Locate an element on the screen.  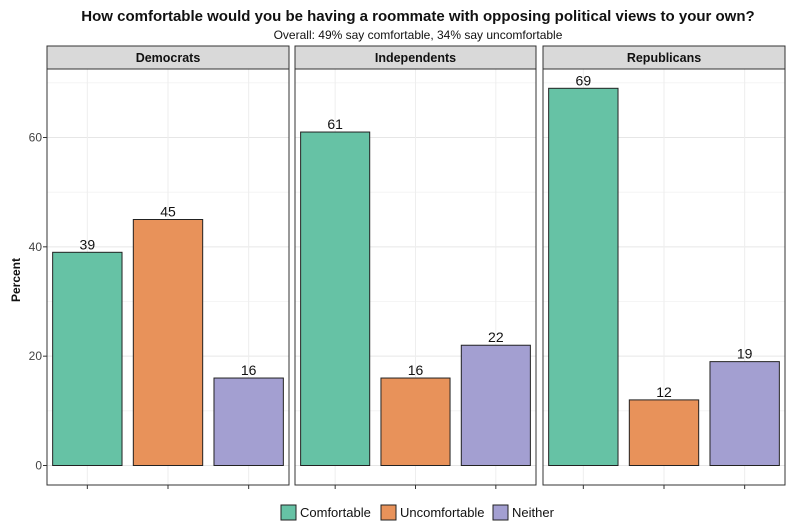
facet-strip-label: Independents is located at coordinates (415, 58).